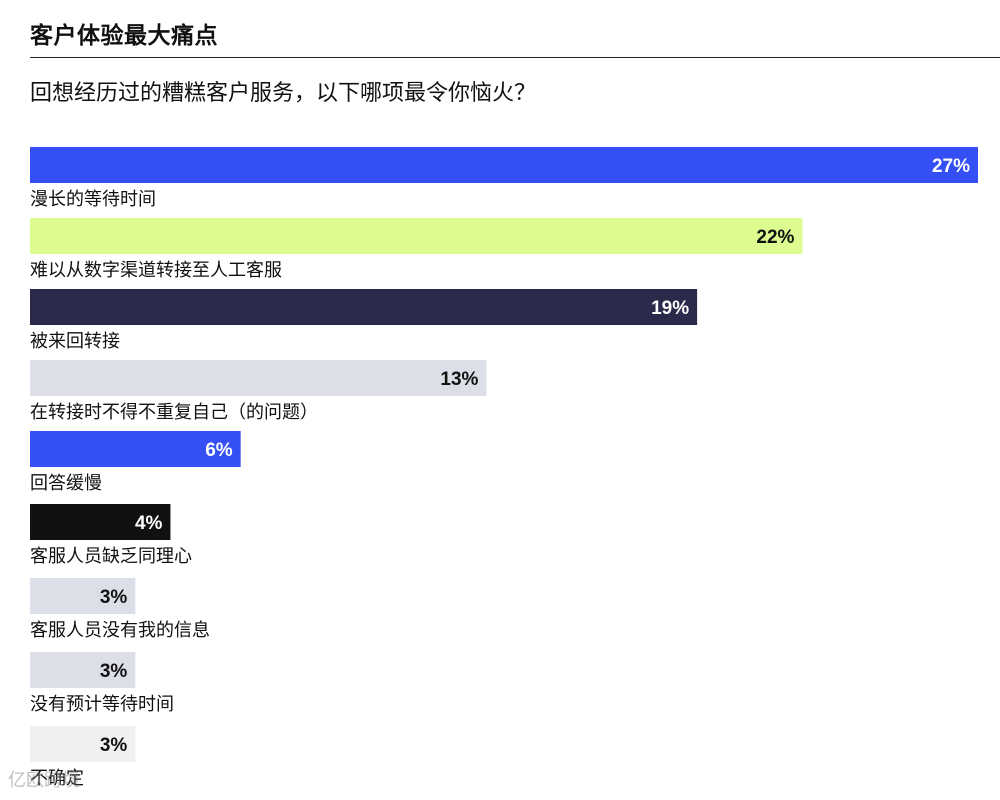 The image size is (1000, 800). Describe the element at coordinates (114, 597) in the screenshot. I see `bar-value-label-7: 3%` at that location.